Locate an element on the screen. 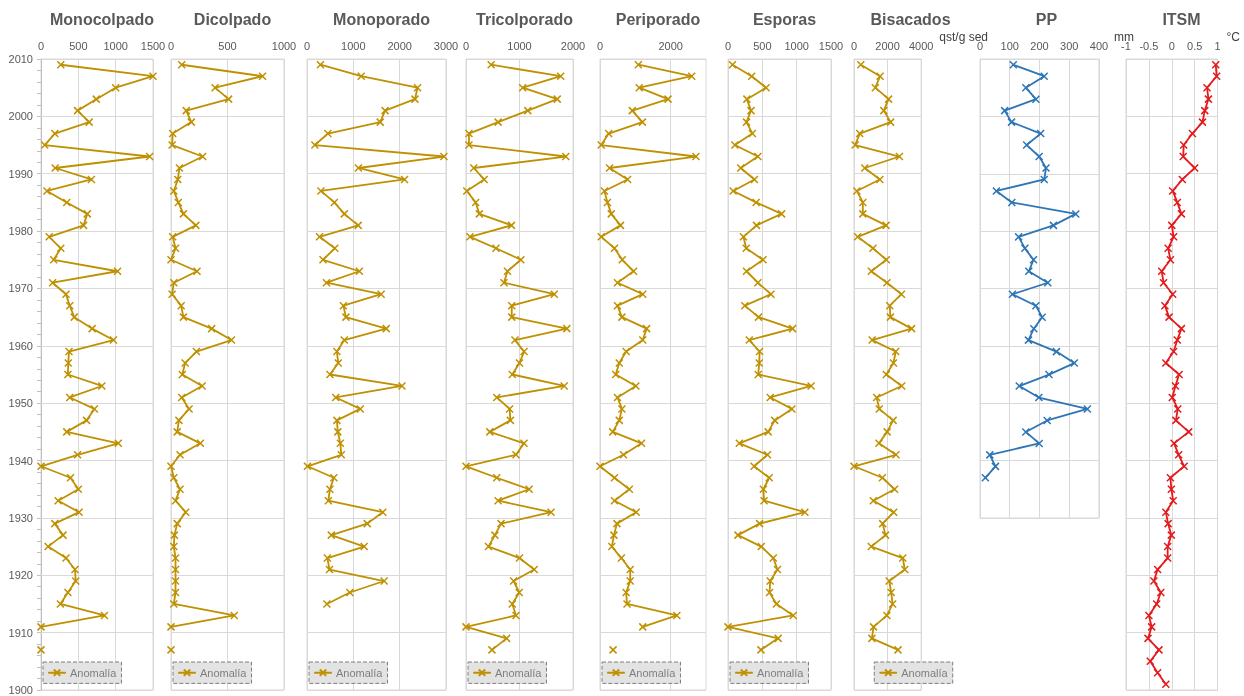 This screenshot has width=1244, height=696. x-tick-label: 1500 is located at coordinates (831, 45).